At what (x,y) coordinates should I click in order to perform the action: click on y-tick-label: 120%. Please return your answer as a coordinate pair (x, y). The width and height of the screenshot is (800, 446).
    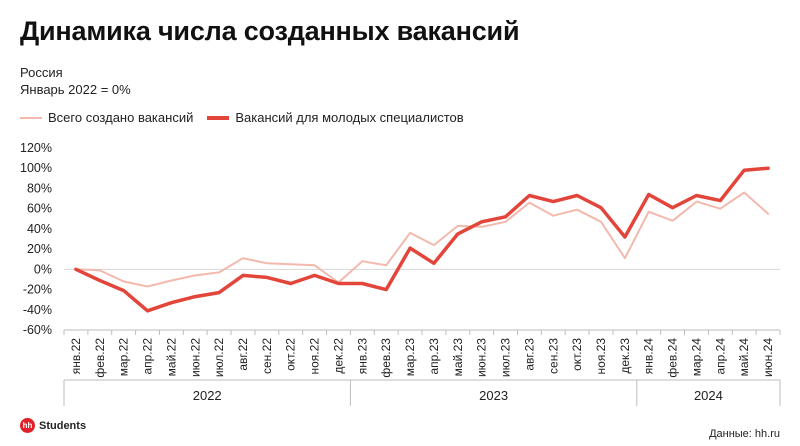
    Looking at the image, I should click on (36, 148).